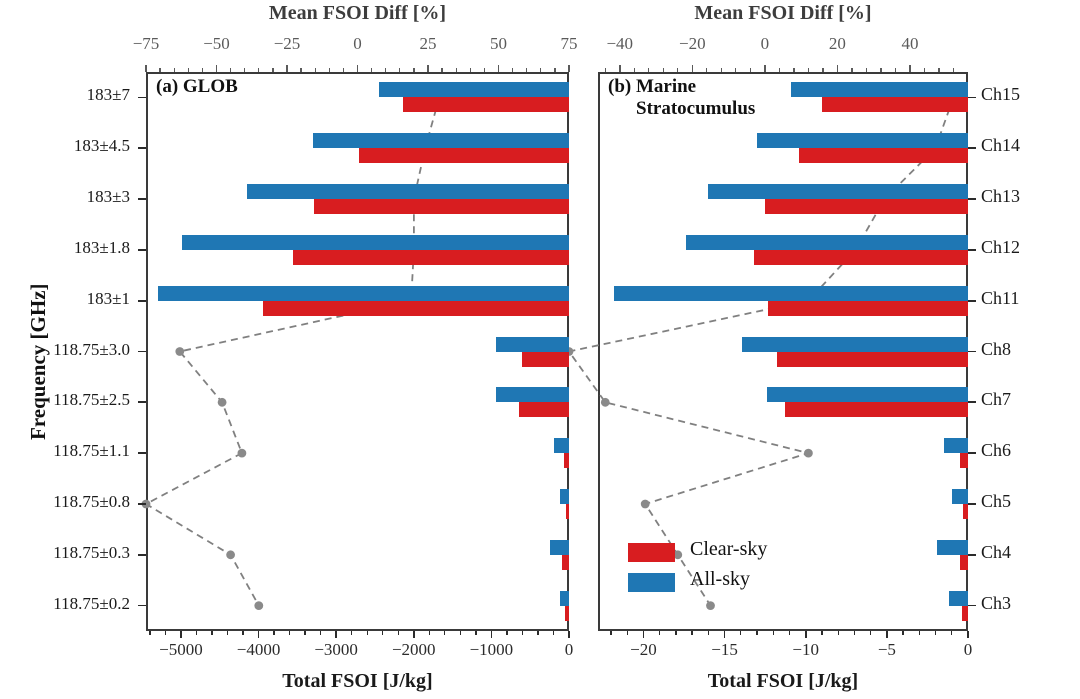 The image size is (1080, 699). Describe the element at coordinates (1001, 145) in the screenshot. I see `channel-label-1: Ch14` at that location.